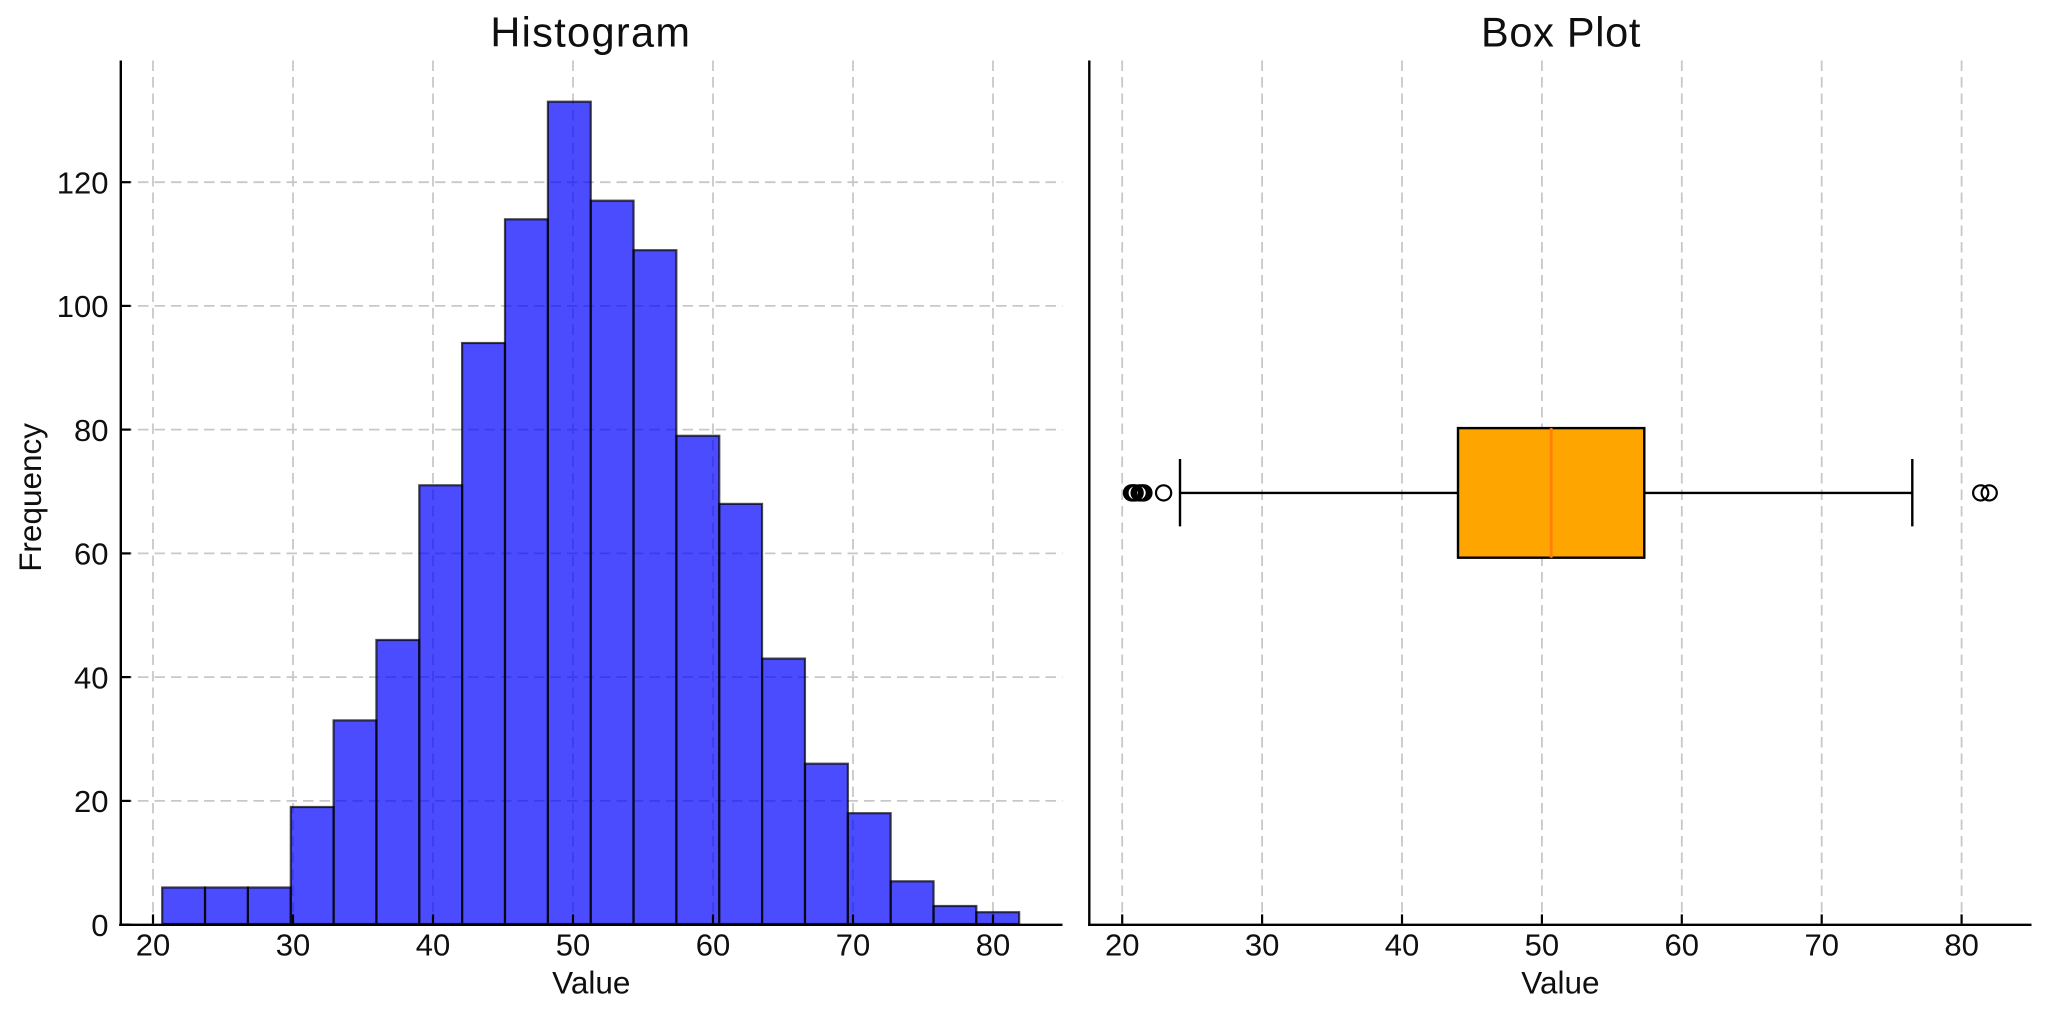  Describe the element at coordinates (1561, 32) in the screenshot. I see `svg-text: Box Plot` at that location.